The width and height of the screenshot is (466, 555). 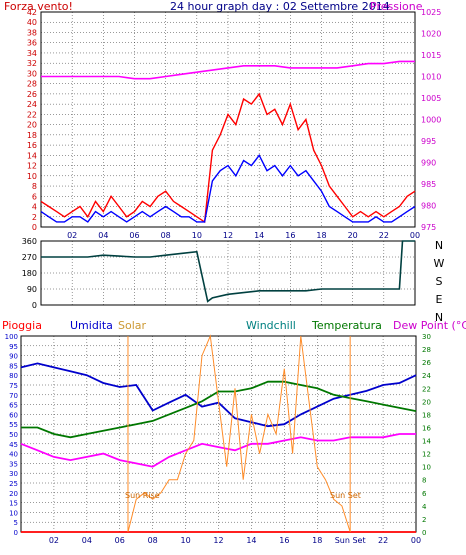 What do you see at coordinates (426, 428) in the screenshot?
I see `temperature-tick-label: 16` at bounding box center [426, 428].